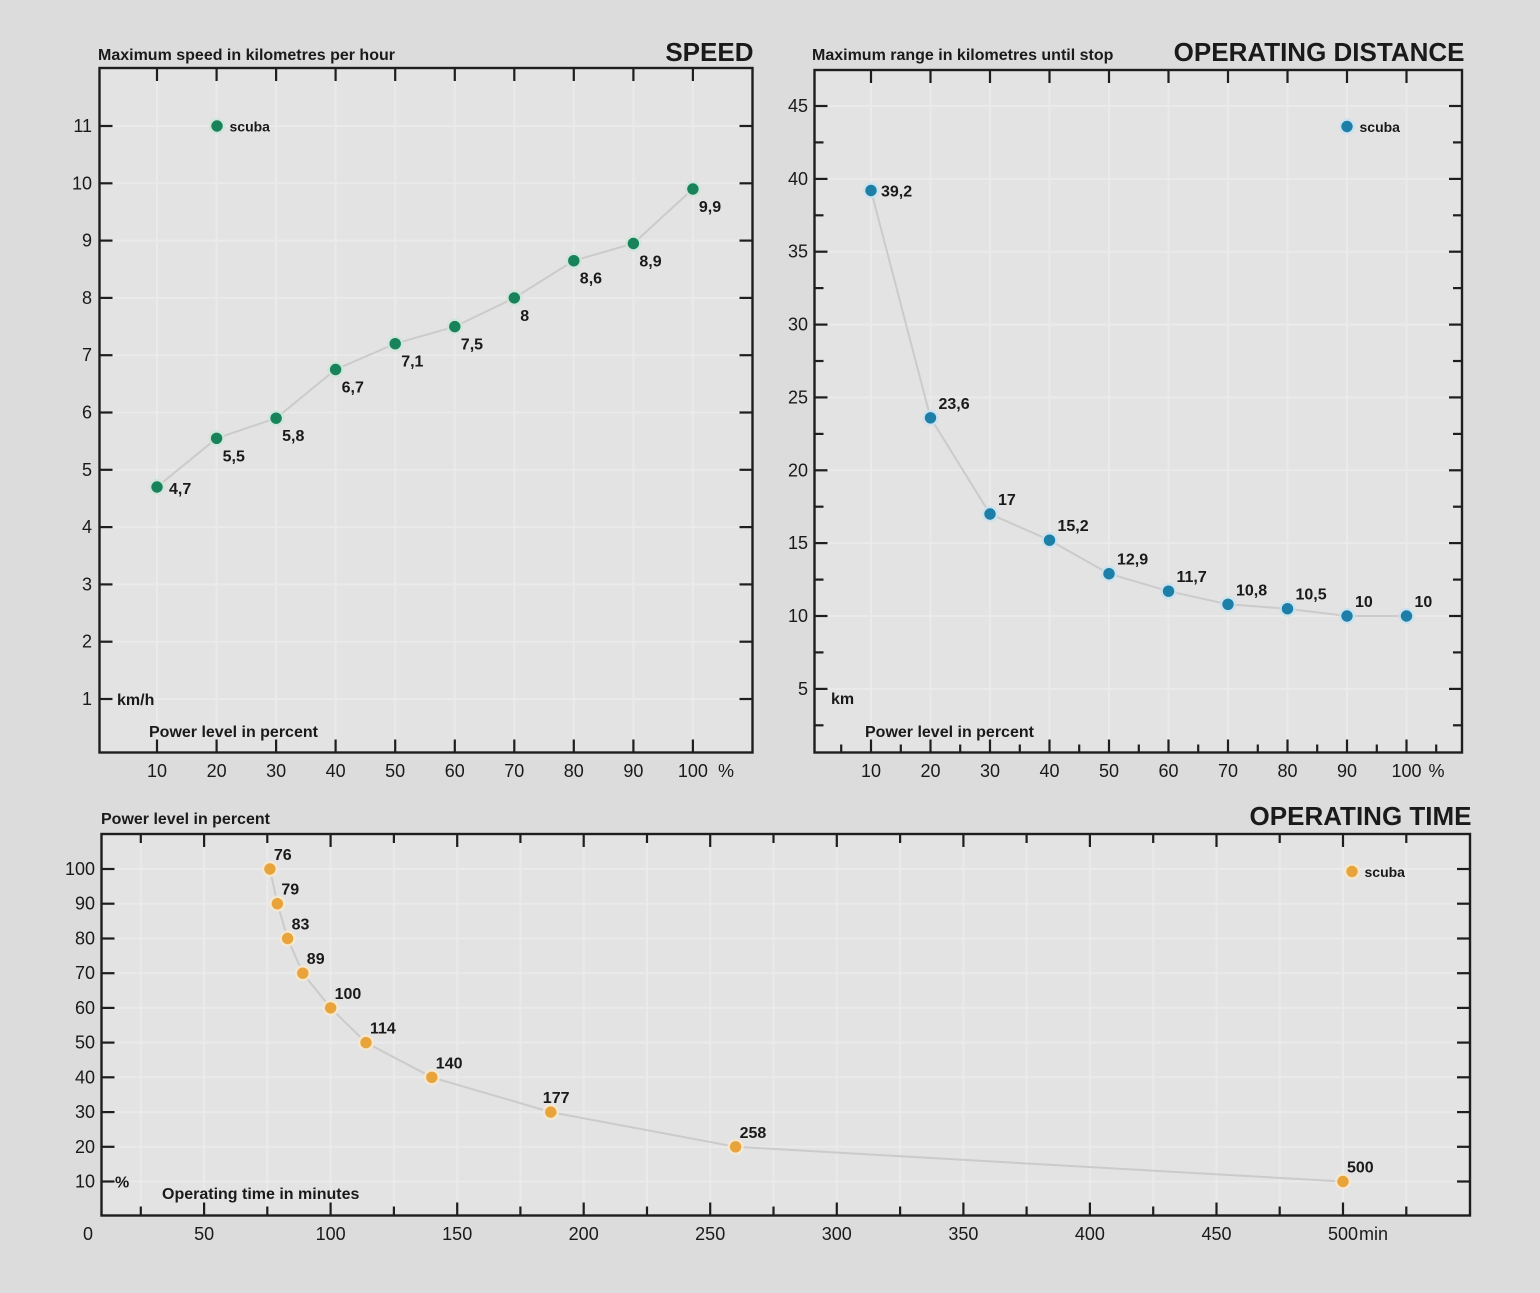 Image resolution: width=1540 pixels, height=1293 pixels. I want to click on svg-text: 9, so click(87, 241).